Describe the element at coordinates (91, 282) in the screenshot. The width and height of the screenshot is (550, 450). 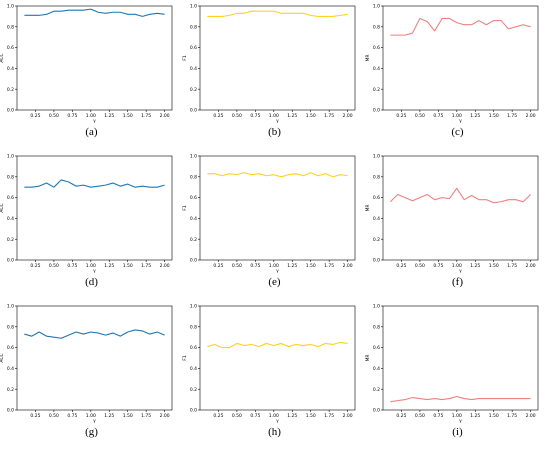
I see `subfigure-caption: (d)` at that location.